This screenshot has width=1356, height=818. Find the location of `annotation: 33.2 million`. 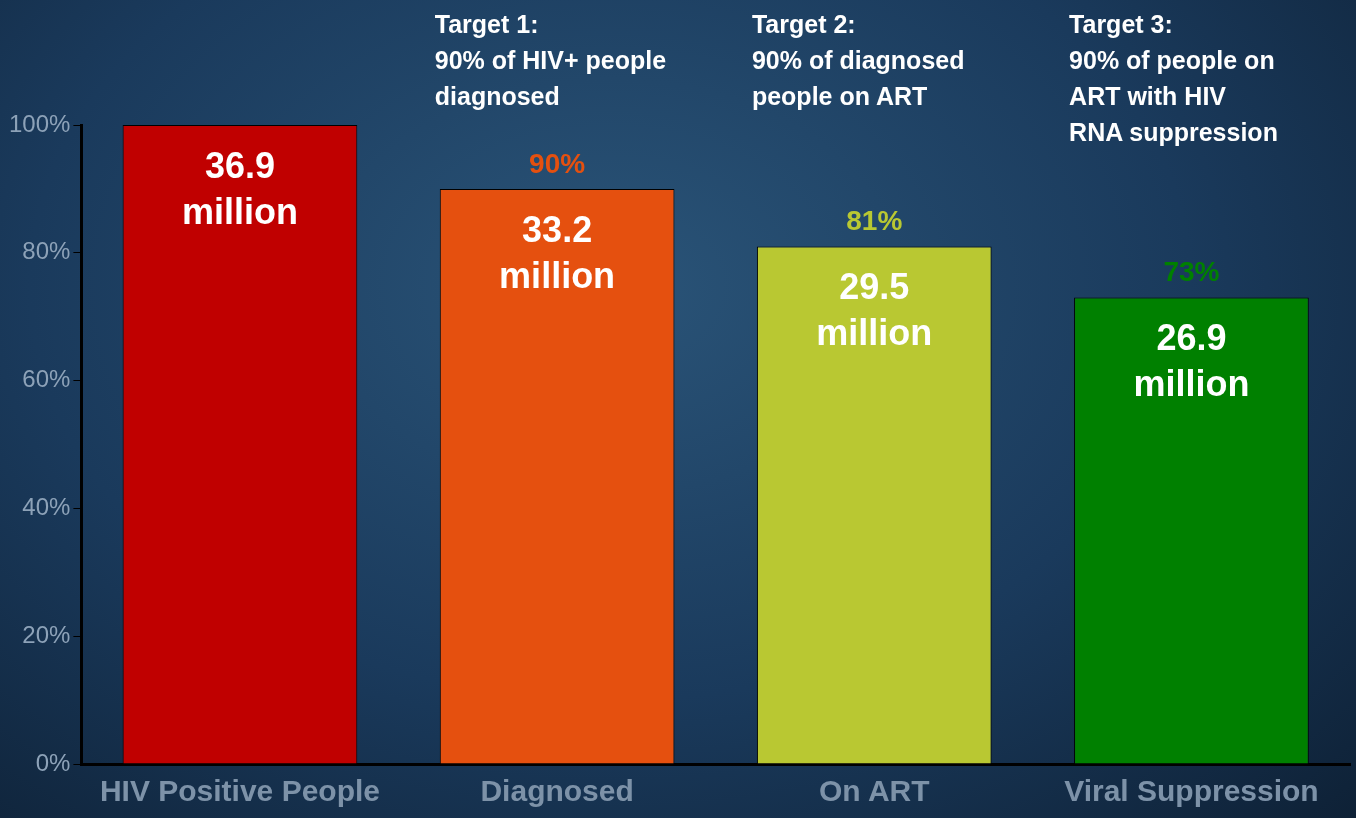

annotation: 33.2 million is located at coordinates (557, 252).